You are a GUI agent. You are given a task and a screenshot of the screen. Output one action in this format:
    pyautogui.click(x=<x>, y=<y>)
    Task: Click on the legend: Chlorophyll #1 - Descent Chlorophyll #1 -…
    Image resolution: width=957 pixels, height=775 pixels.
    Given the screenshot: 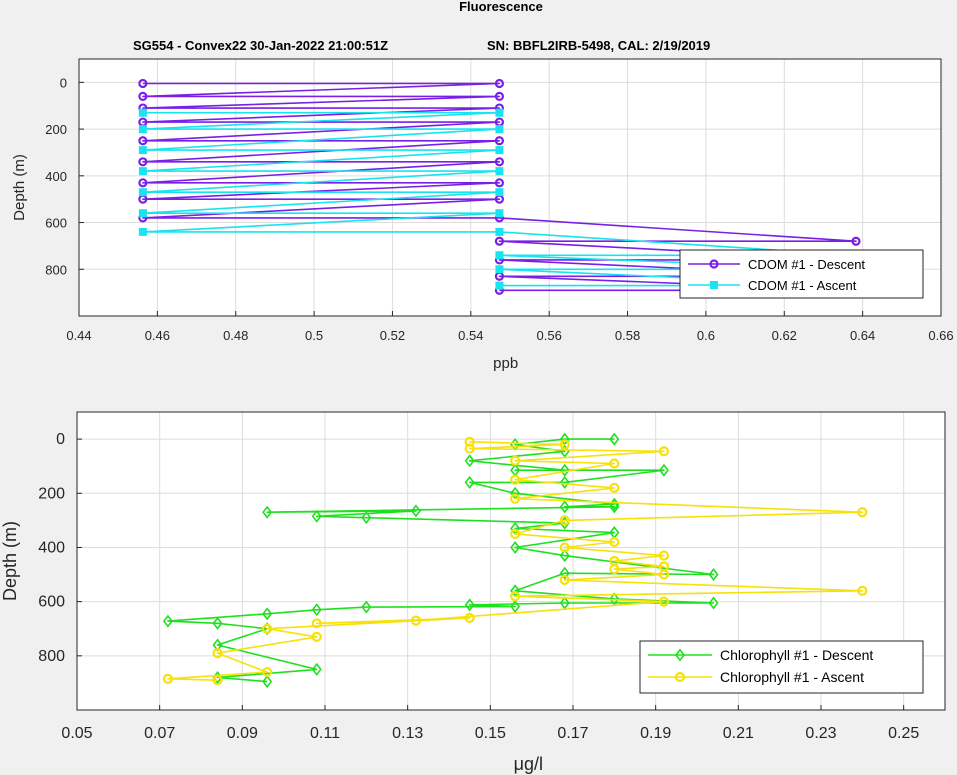 What is the action you would take?
    pyautogui.click(x=781, y=667)
    